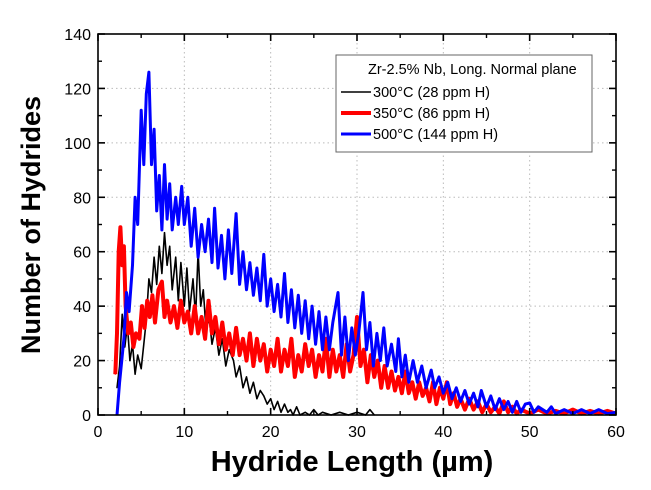 This screenshot has width=651, height=490. Describe the element at coordinates (77, 144) in the screenshot. I see `y-tick-label: 100` at that location.